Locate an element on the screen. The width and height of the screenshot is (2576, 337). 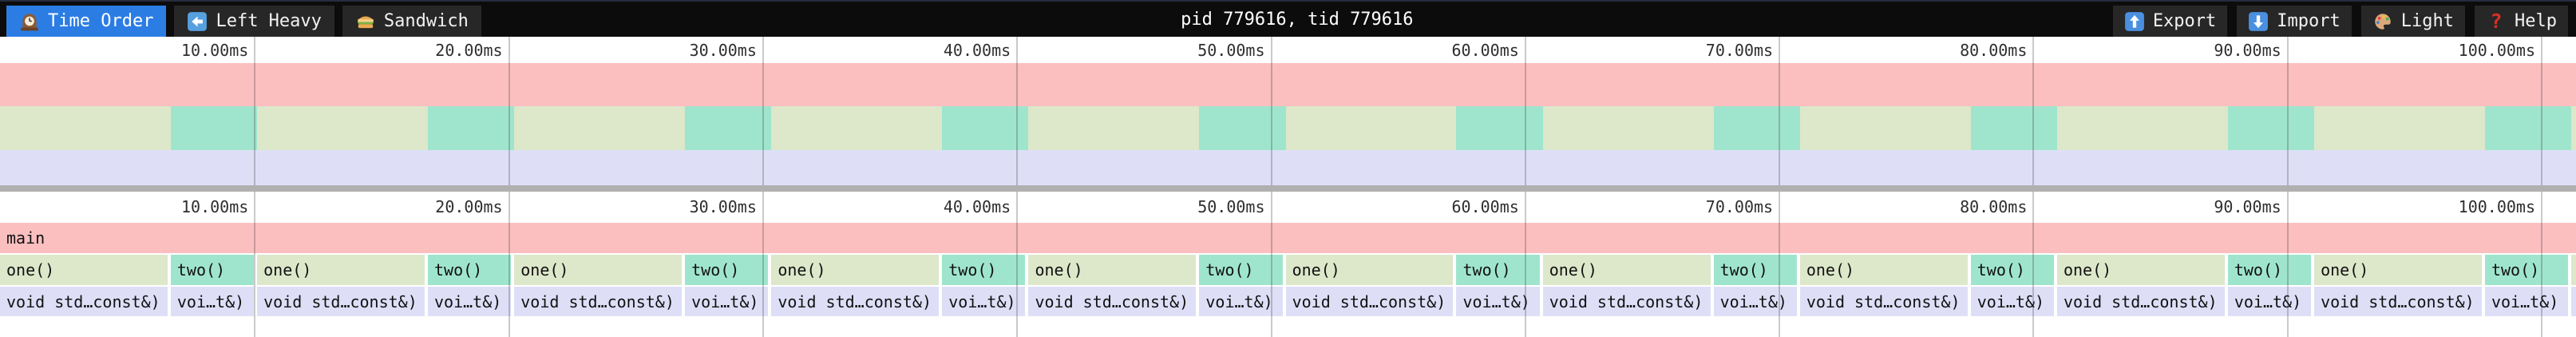
help-button: ? Help is located at coordinates (2521, 21).